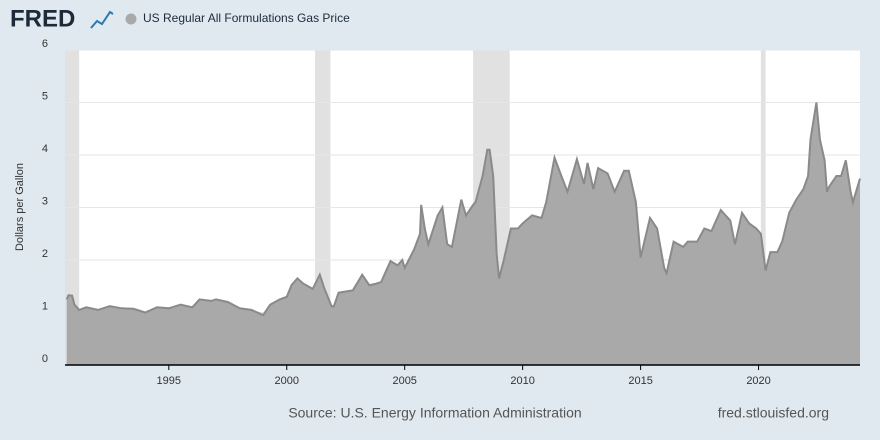 The width and height of the screenshot is (880, 440). What do you see at coordinates (102, 19) in the screenshot?
I see `logo-icon` at bounding box center [102, 19].